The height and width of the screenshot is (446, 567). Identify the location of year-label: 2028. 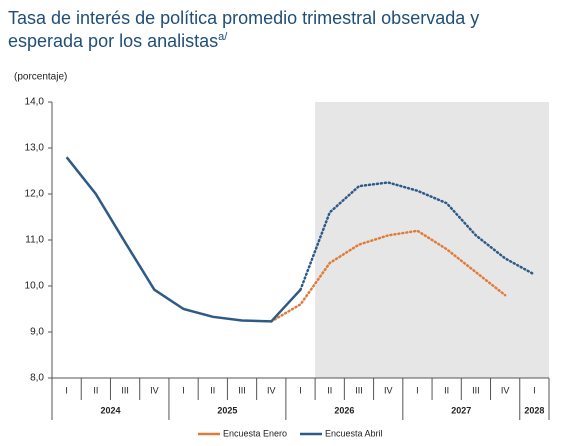
(534, 410).